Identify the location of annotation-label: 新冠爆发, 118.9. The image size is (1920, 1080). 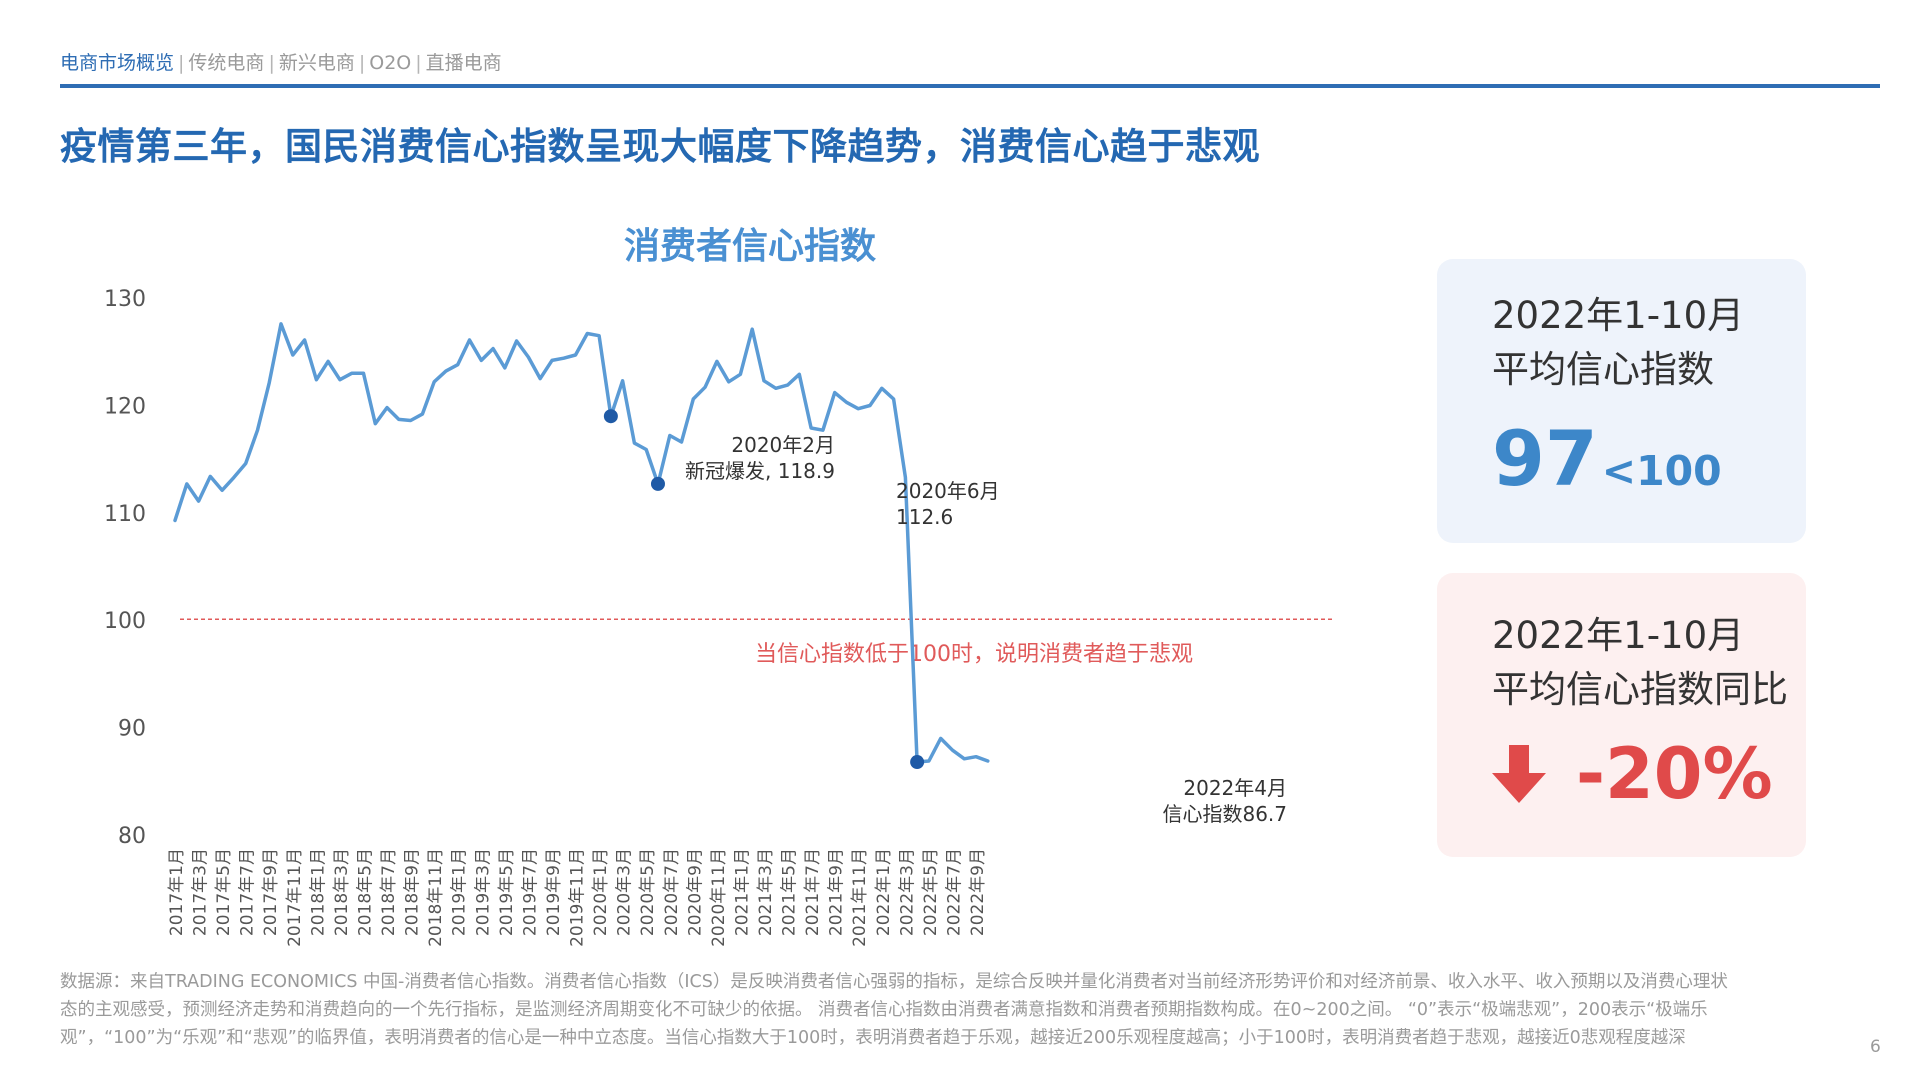
(760, 471).